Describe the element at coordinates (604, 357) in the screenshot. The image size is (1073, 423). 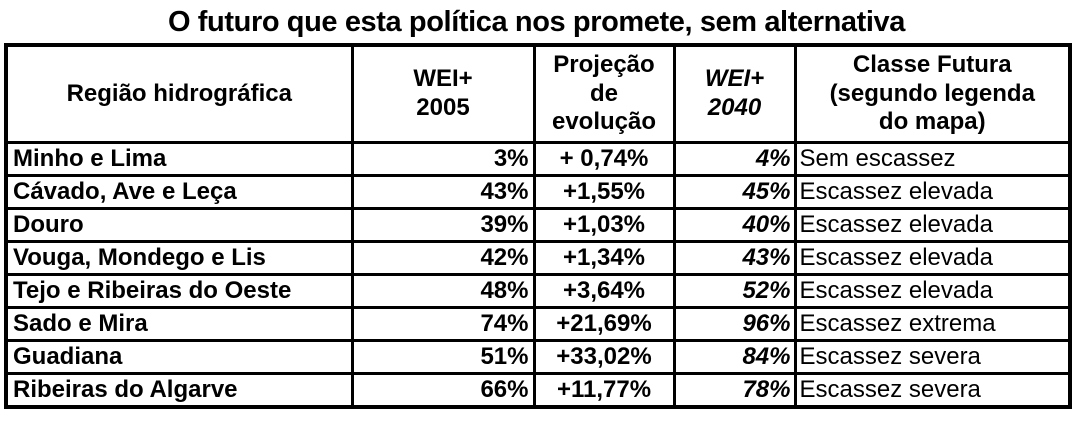
I see `cell-projecao: +33,02%` at that location.